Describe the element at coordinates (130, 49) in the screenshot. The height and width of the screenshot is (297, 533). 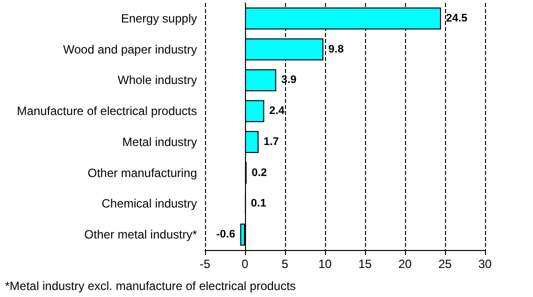
I see `y-tick-label: Wood and paper industry` at that location.